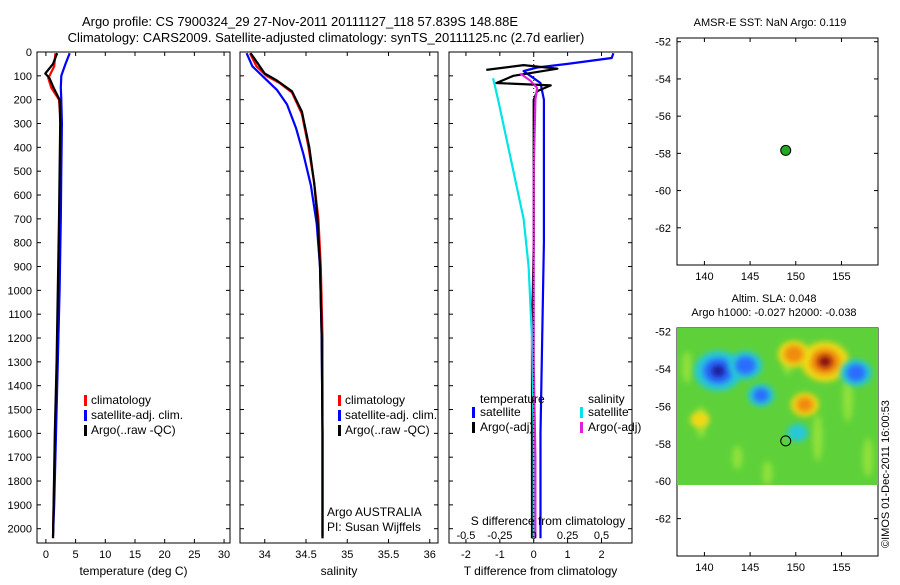 The width and height of the screenshot is (900, 585). Describe the element at coordinates (20, 411) in the screenshot. I see `temp-ytick-label: 1500` at that location.